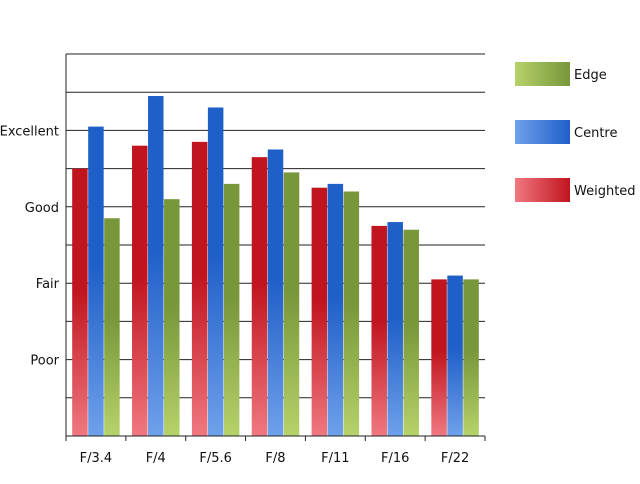 The image size is (640, 484). What do you see at coordinates (291, 304) in the screenshot?
I see `bar-edge-F8` at bounding box center [291, 304].